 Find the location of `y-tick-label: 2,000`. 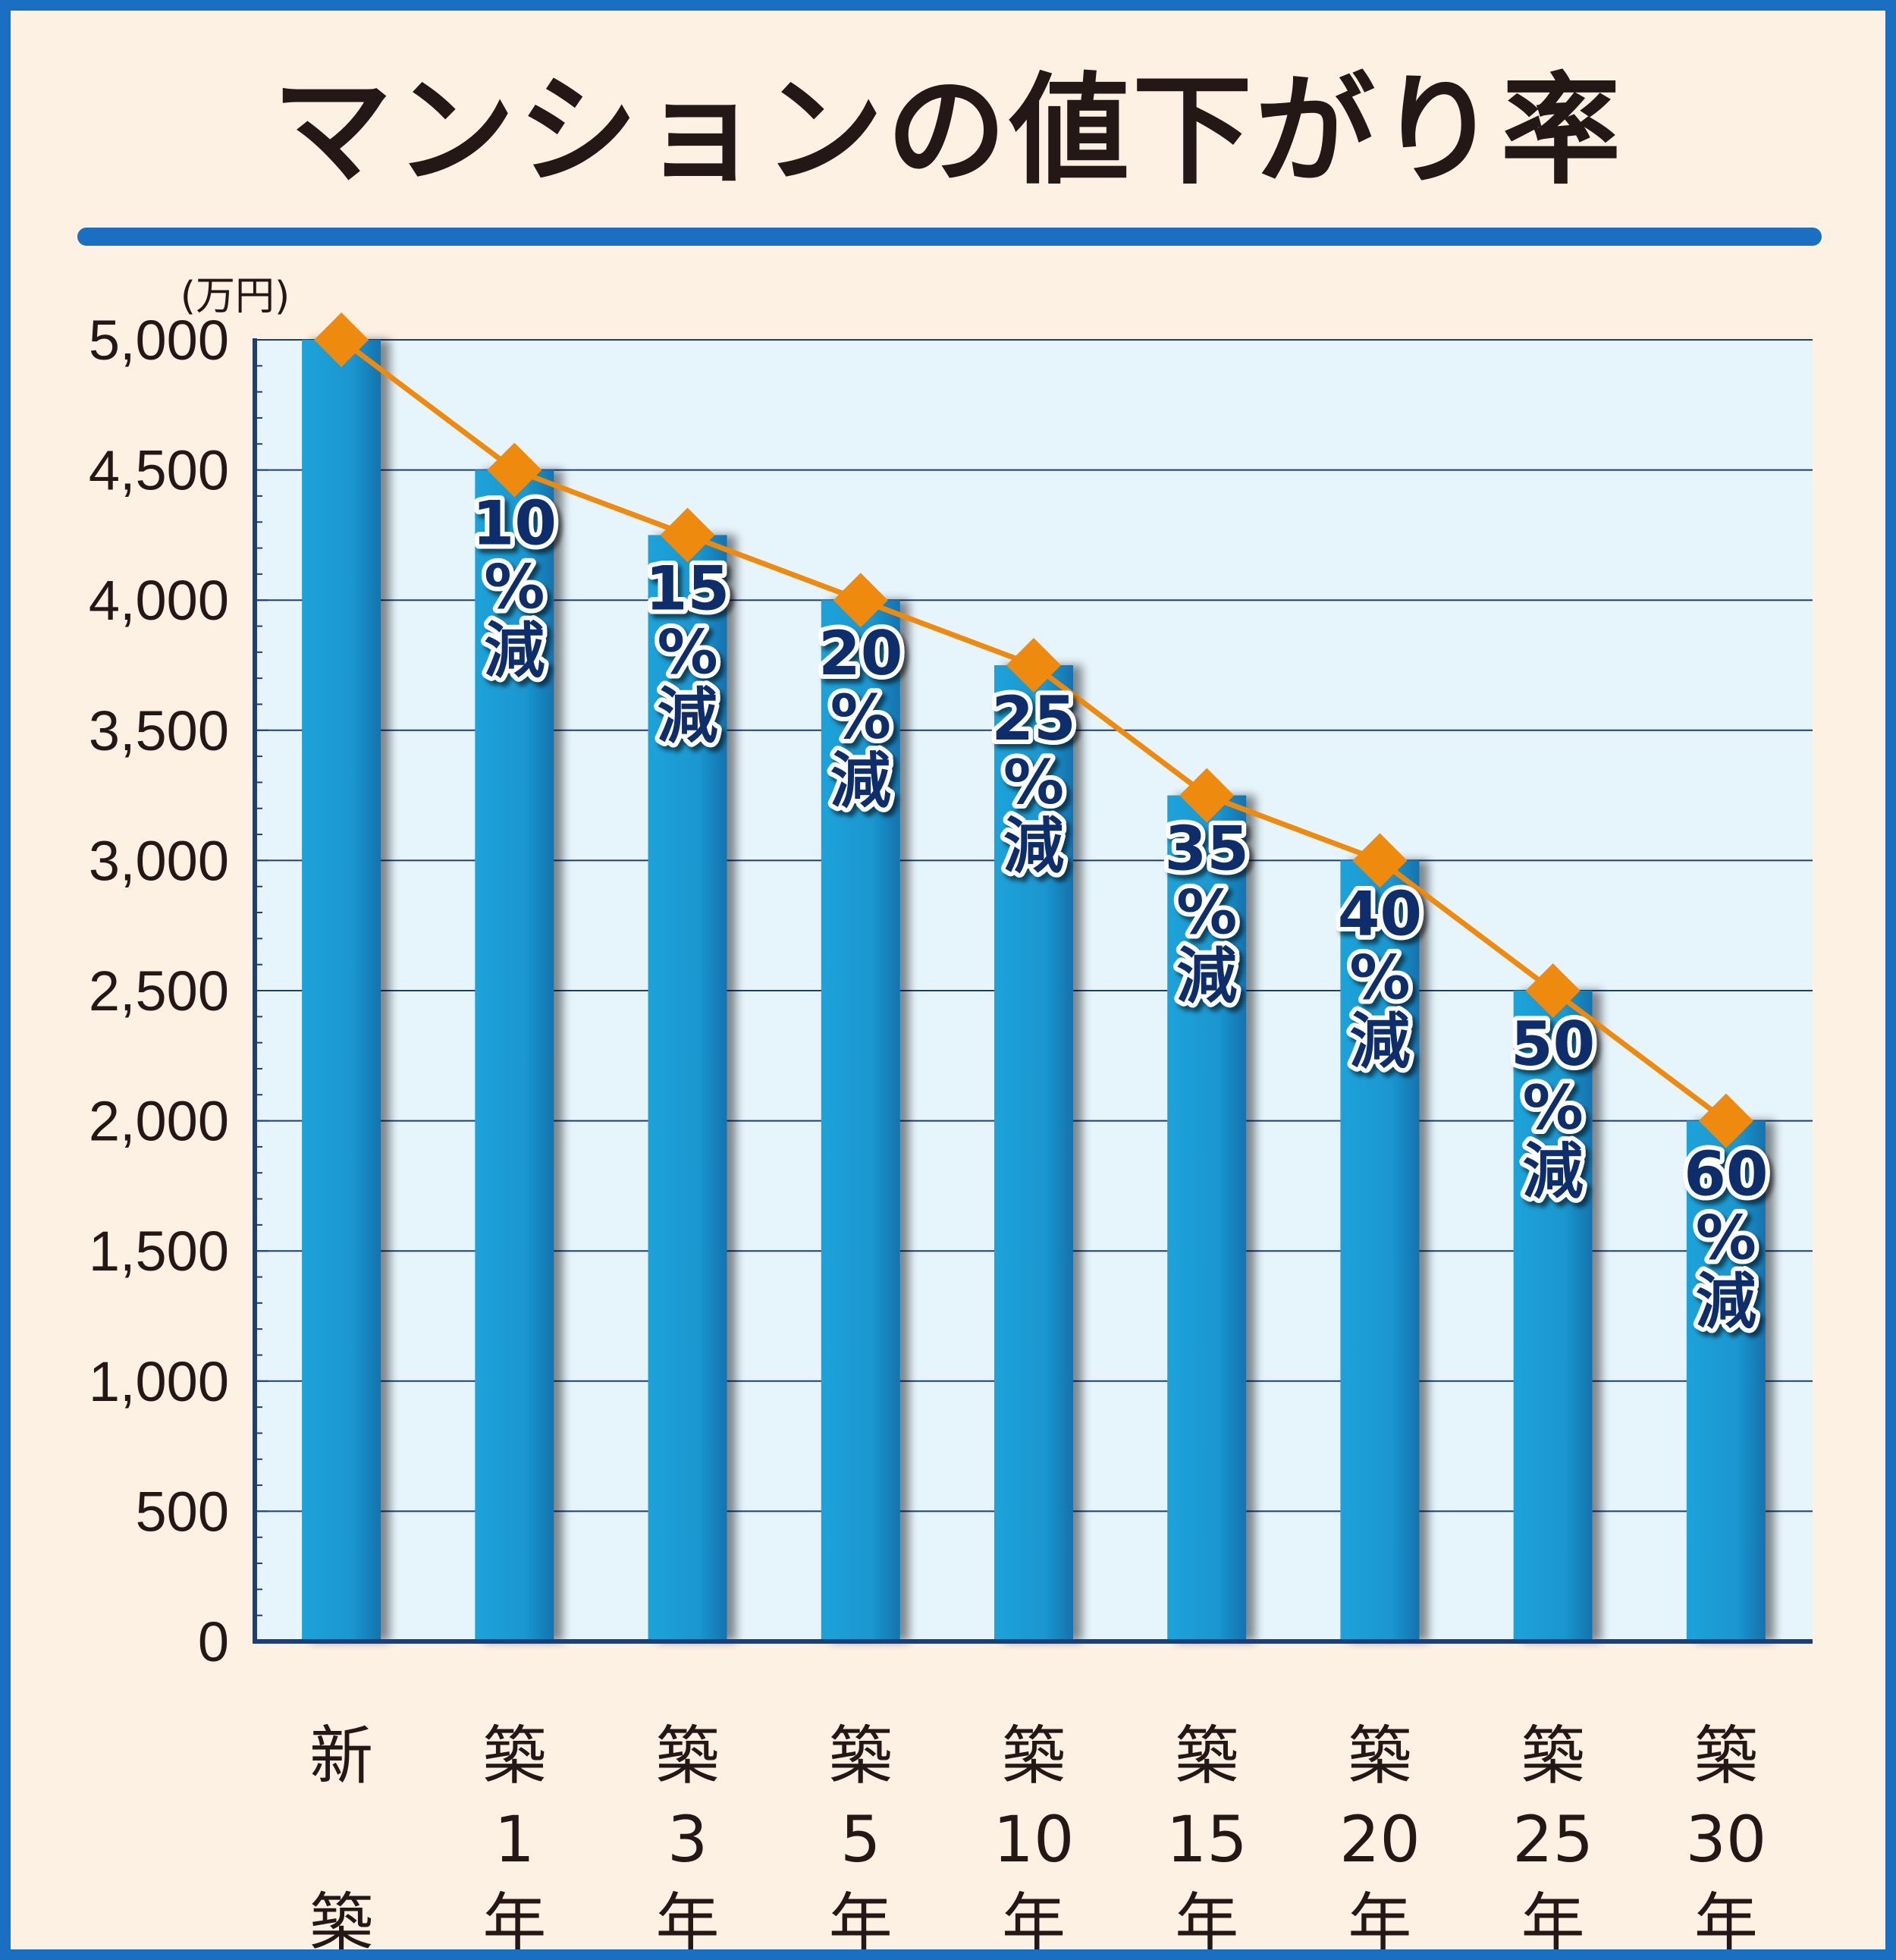

y-tick-label: 2,000 is located at coordinates (159, 1121).